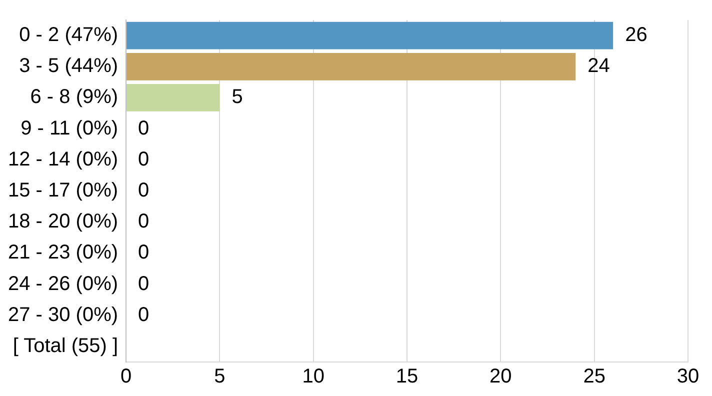 The width and height of the screenshot is (712, 396). Describe the element at coordinates (636, 35) in the screenshot. I see `data-label: 26` at that location.